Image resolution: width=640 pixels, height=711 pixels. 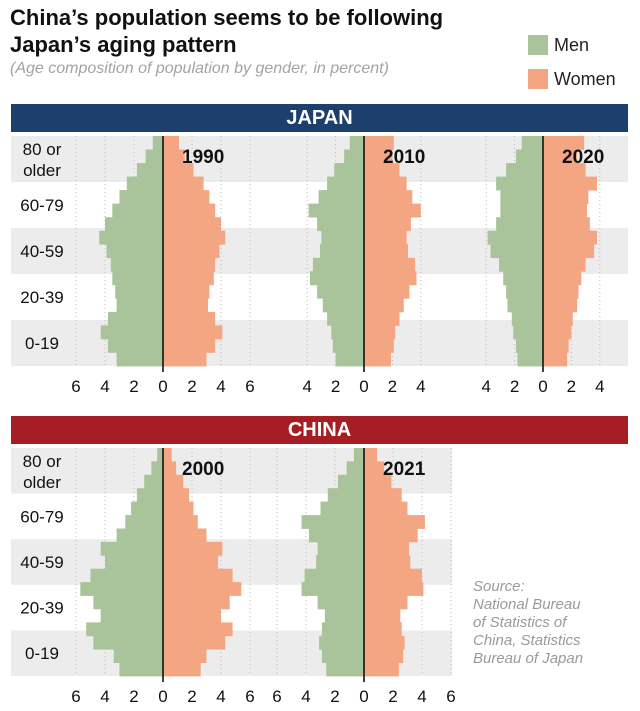 What do you see at coordinates (42, 343) in the screenshot?
I see `age-group-label: 0-19` at bounding box center [42, 343].